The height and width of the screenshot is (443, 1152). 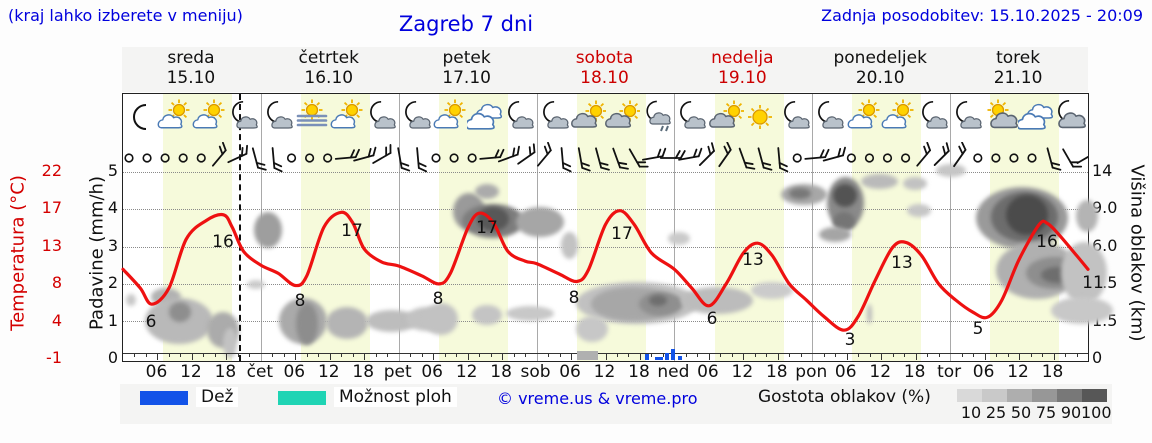 I want to click on sun-icon, so click(x=760, y=117).